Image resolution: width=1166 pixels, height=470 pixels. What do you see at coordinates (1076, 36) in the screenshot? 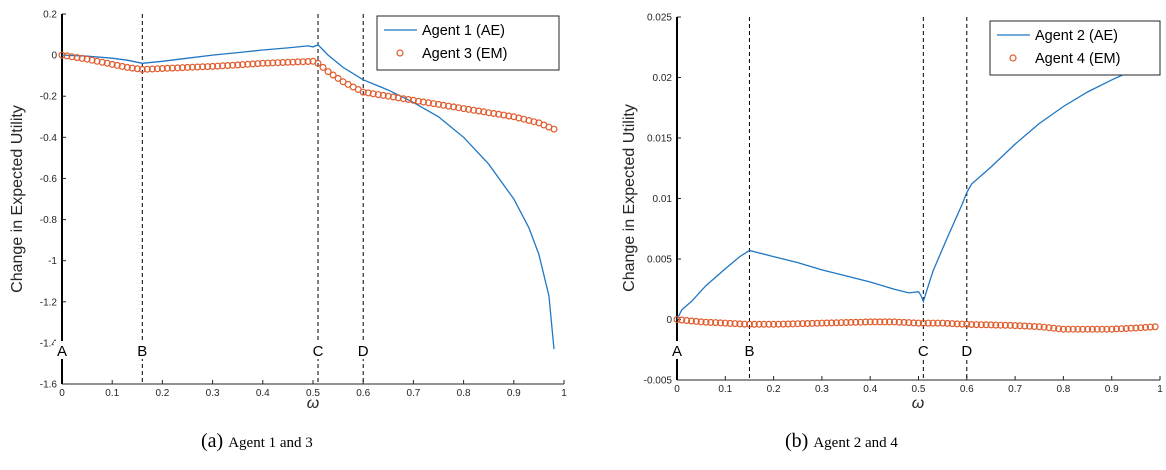
I see `legend-label: Agent 2 (AE)` at bounding box center [1076, 36].